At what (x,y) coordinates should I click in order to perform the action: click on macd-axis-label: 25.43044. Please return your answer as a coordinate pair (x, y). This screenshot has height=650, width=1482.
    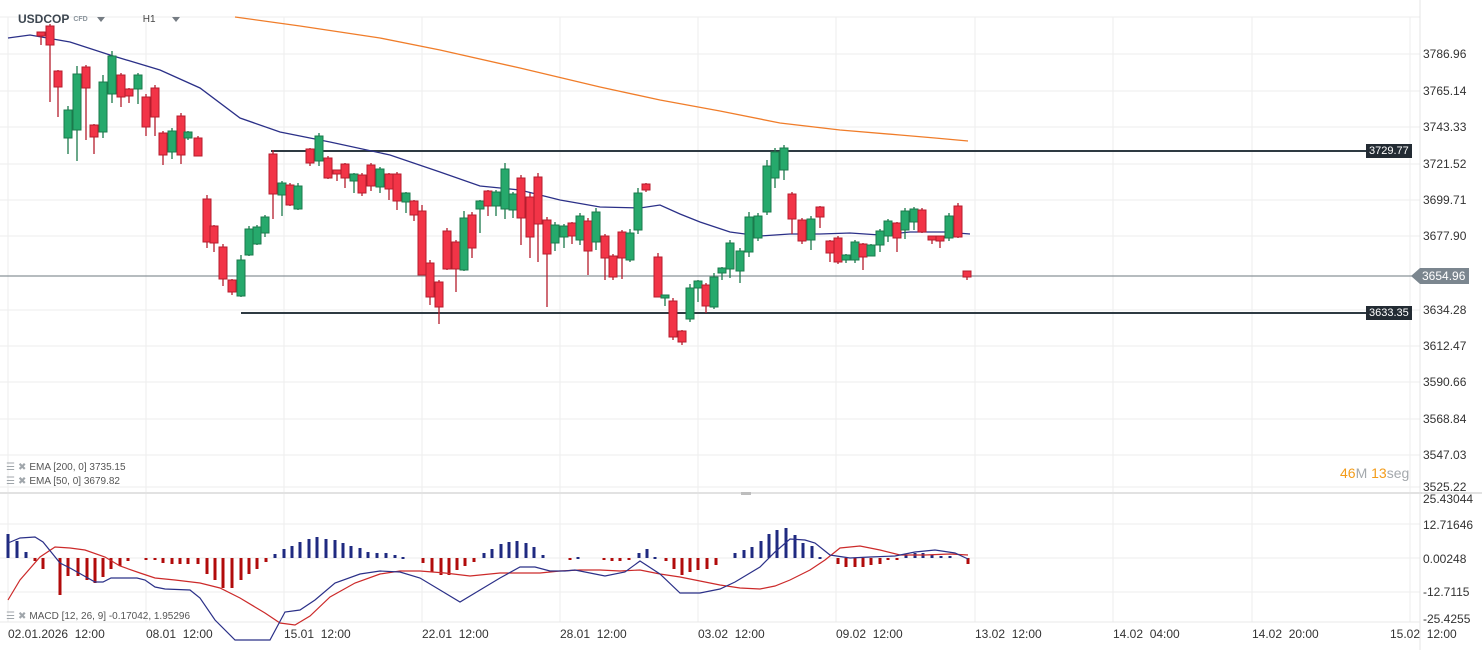
    Looking at the image, I should click on (1448, 499).